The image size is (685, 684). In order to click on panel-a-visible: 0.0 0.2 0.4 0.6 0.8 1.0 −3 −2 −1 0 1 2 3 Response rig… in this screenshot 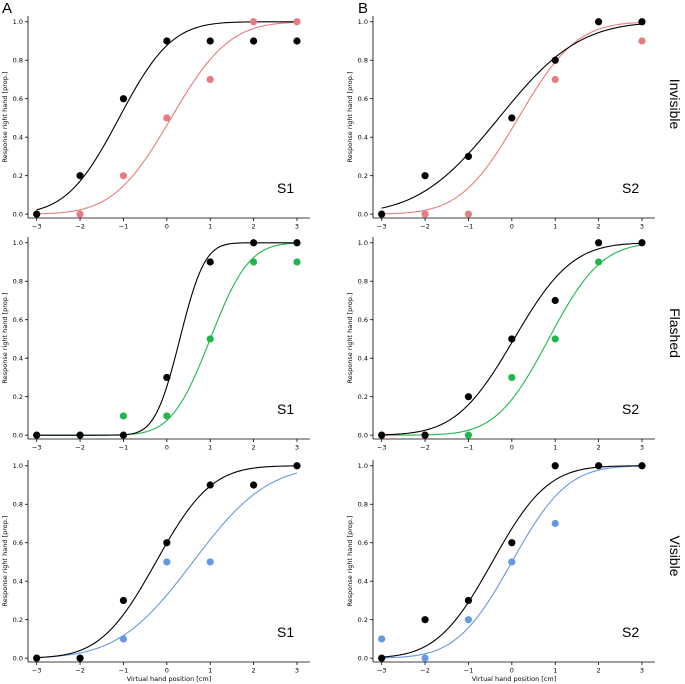, I will do `click(155, 571)`.